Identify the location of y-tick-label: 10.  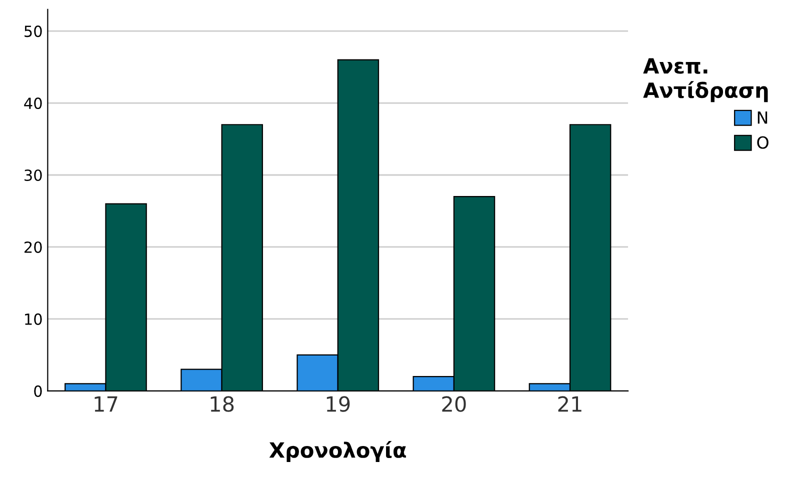
(33, 319).